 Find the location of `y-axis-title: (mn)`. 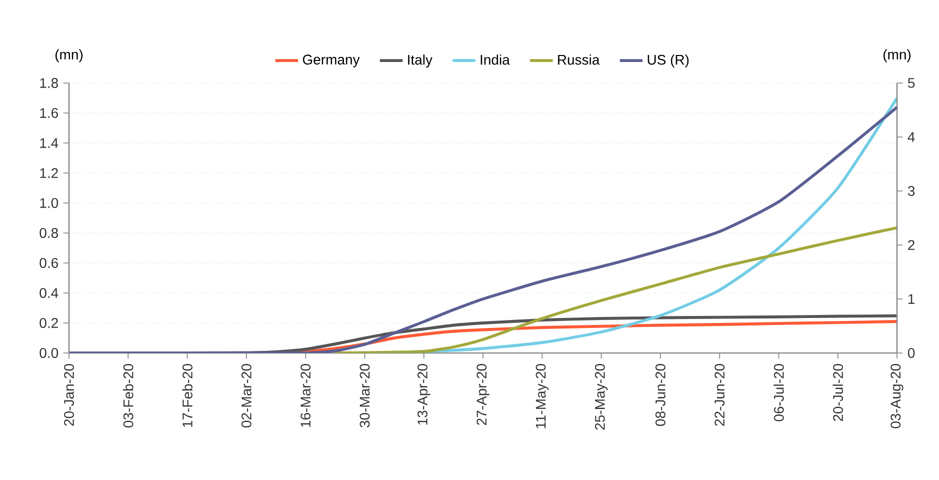

y-axis-title: (mn) is located at coordinates (69, 55).